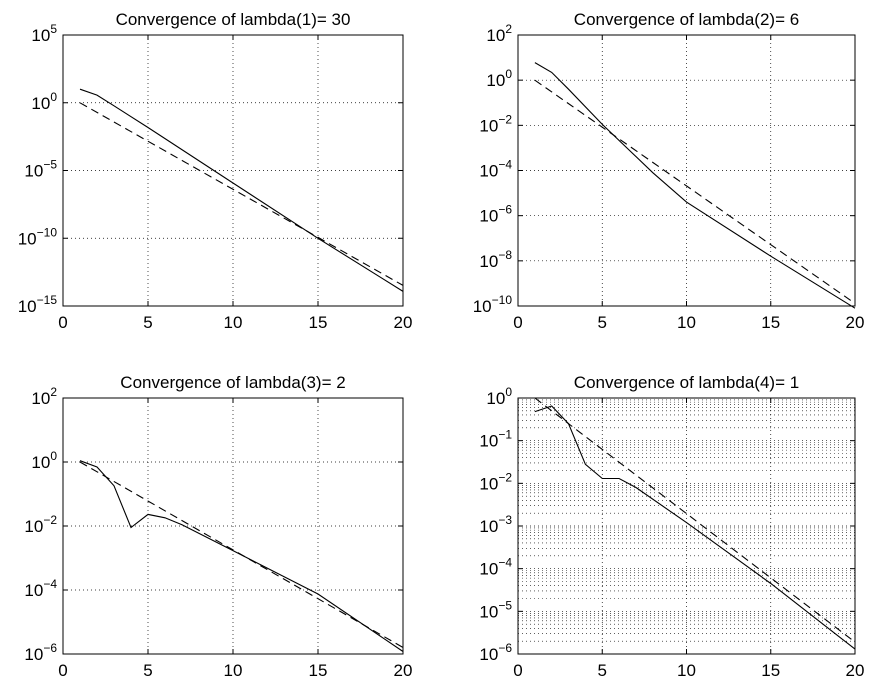 Image resolution: width=869 pixels, height=687 pixels. Describe the element at coordinates (505, 210) in the screenshot. I see `y-tick-exponent: −6` at that location.